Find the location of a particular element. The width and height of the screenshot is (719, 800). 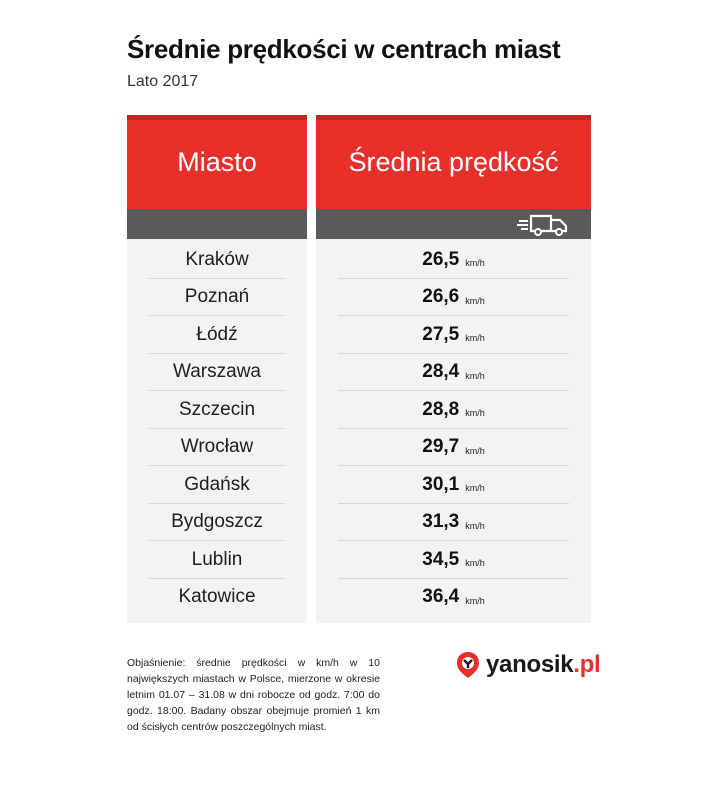

logo-suffix: .pl is located at coordinates (587, 664).